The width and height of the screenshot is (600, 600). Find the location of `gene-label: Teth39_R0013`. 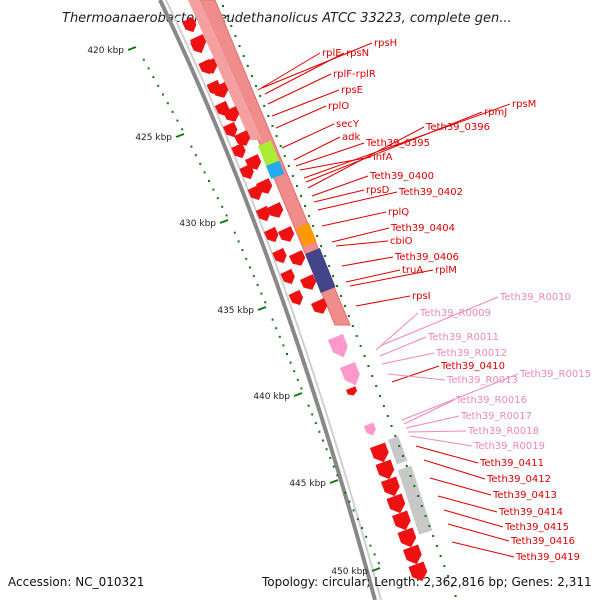

gene-label: Teth39_R0013 is located at coordinates (482, 380).